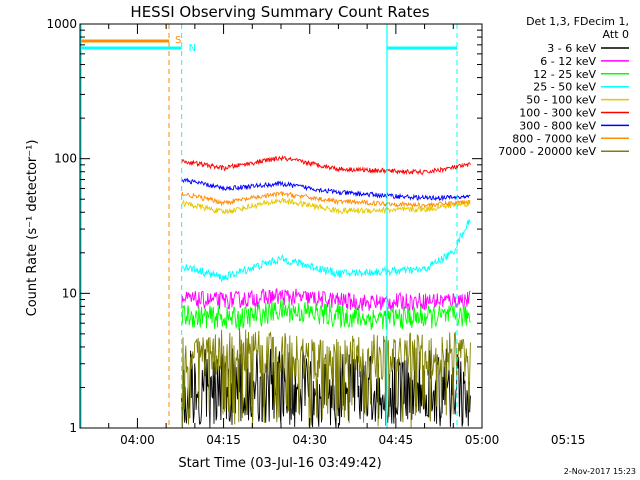 This screenshot has height=480, width=640. Describe the element at coordinates (554, 138) in the screenshot. I see `legend-label: 800 - 7000 keV` at that location.